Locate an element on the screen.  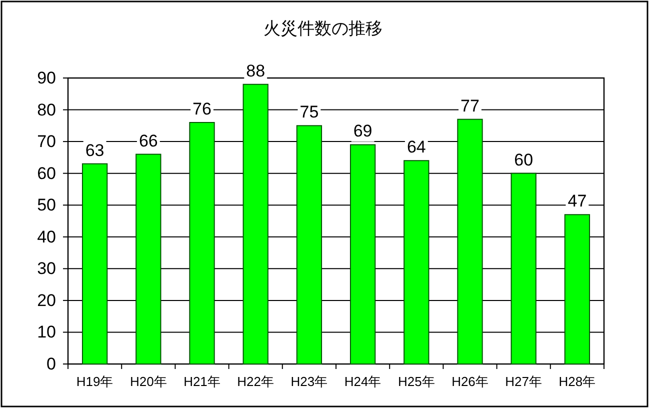
data-label: 77 is located at coordinates (470, 106).